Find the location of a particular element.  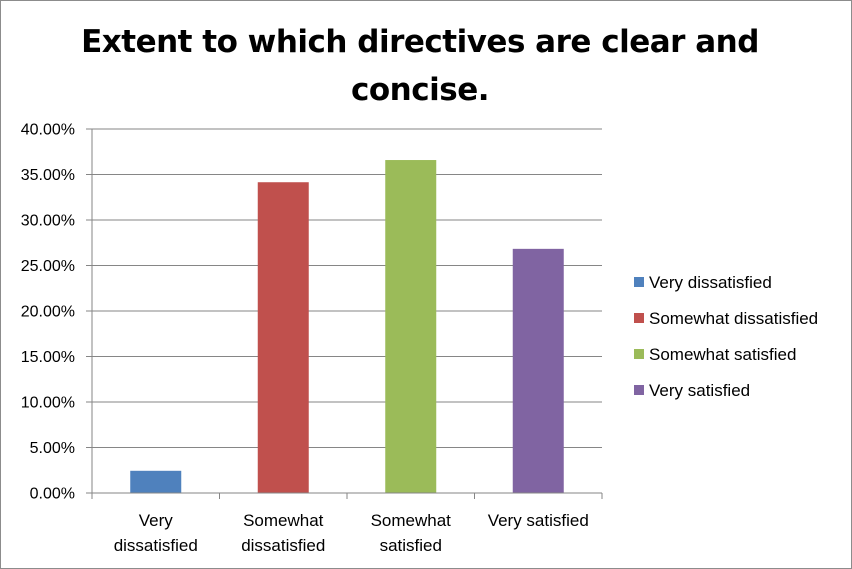

x-tick-label: satisfied is located at coordinates (411, 545).